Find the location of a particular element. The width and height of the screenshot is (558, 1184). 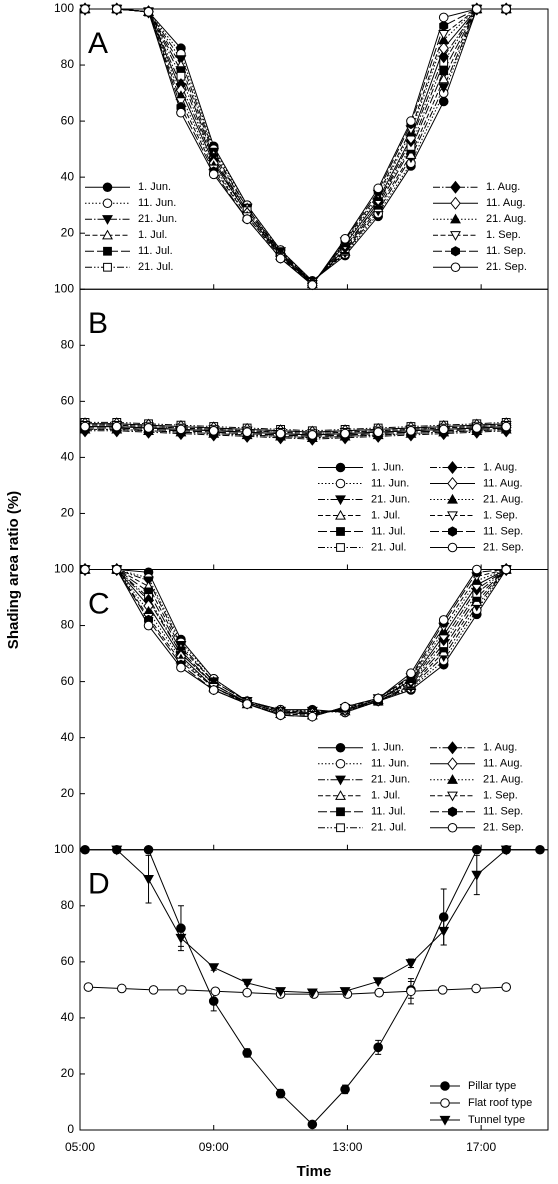

x-axis-title: Time is located at coordinates (314, 1171).